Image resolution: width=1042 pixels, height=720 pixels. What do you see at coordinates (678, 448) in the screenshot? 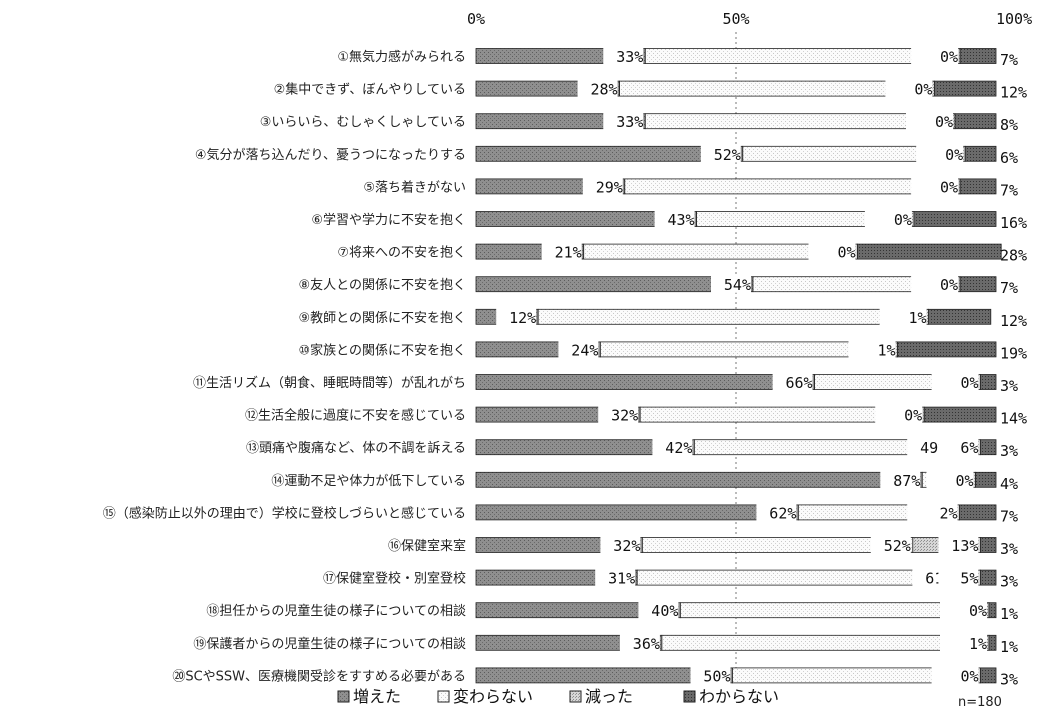
I see `data-label-increased: 42%` at bounding box center [678, 448].